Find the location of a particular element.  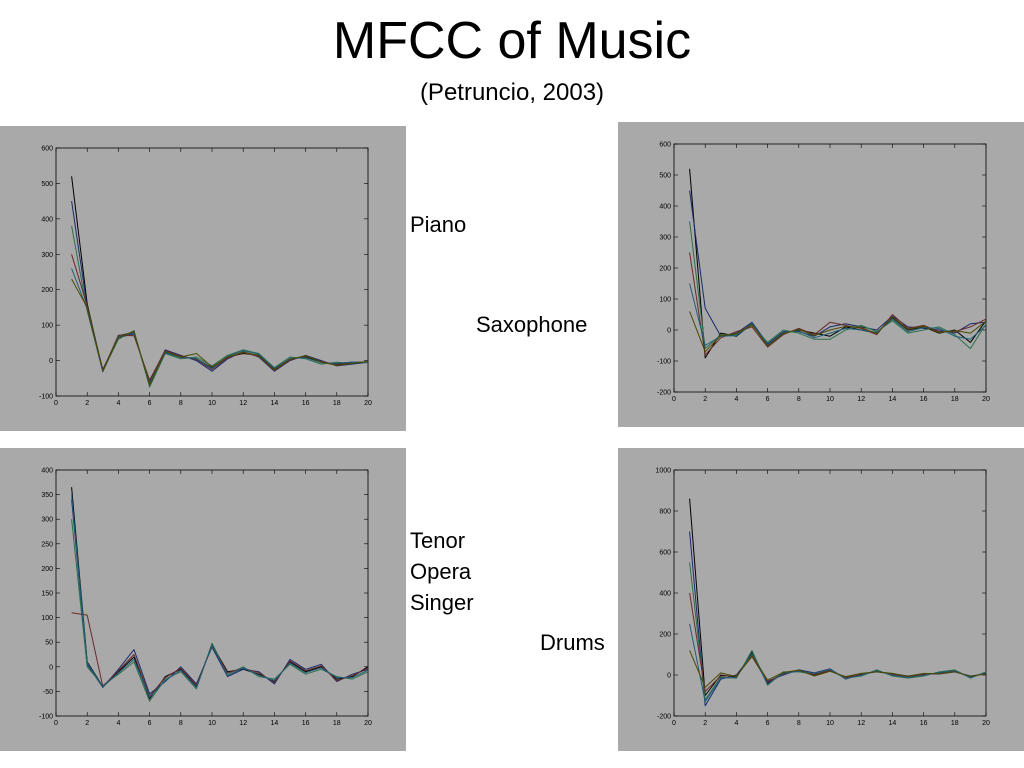

drums-y-tick-label: 800 is located at coordinates (665, 512).